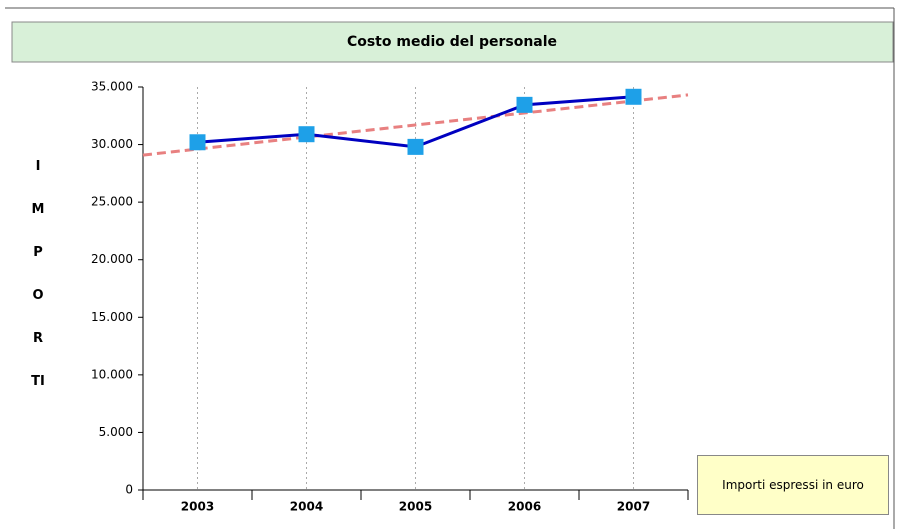 This screenshot has height=529, width=899. I want to click on y-tick-label: 5.000, so click(116, 432).